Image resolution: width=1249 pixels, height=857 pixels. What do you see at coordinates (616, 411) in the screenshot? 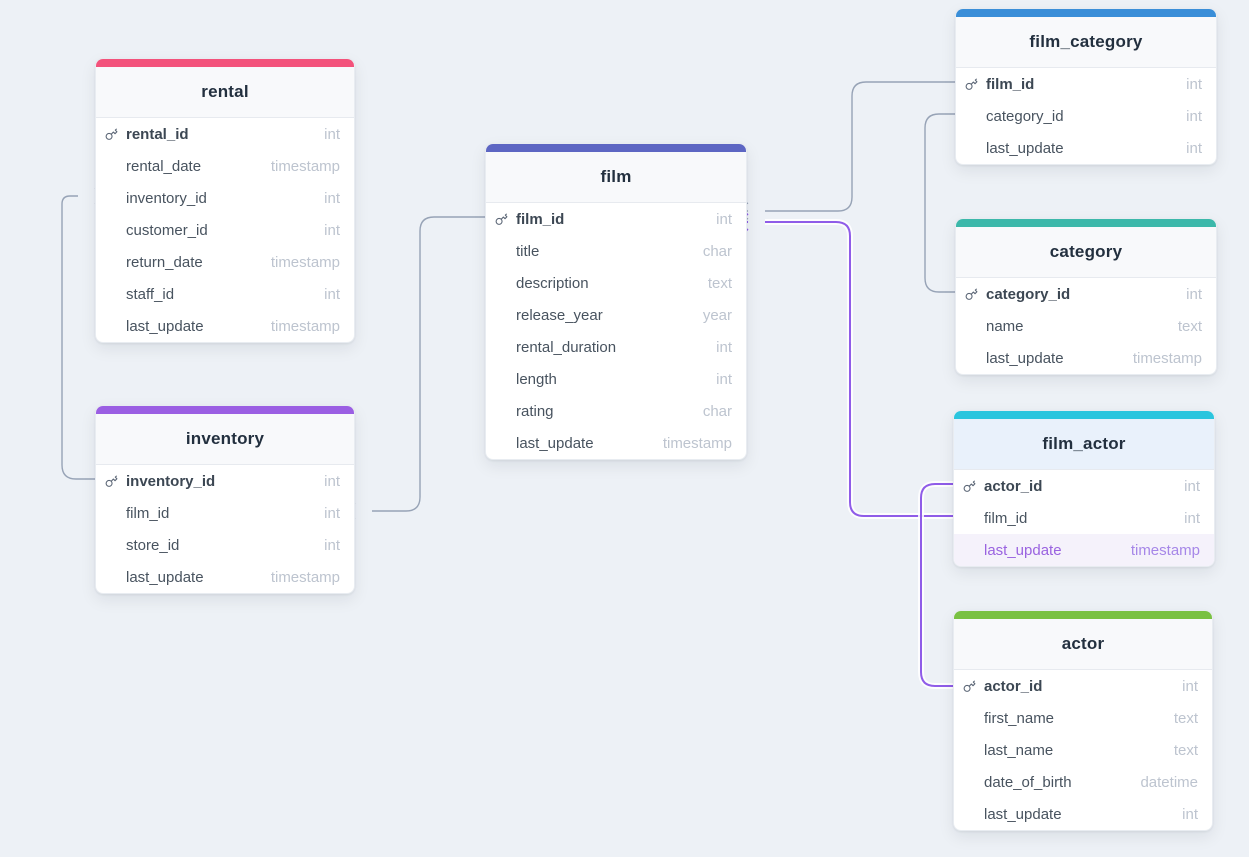
I see `field-row-film-rating: rating char` at bounding box center [616, 411].